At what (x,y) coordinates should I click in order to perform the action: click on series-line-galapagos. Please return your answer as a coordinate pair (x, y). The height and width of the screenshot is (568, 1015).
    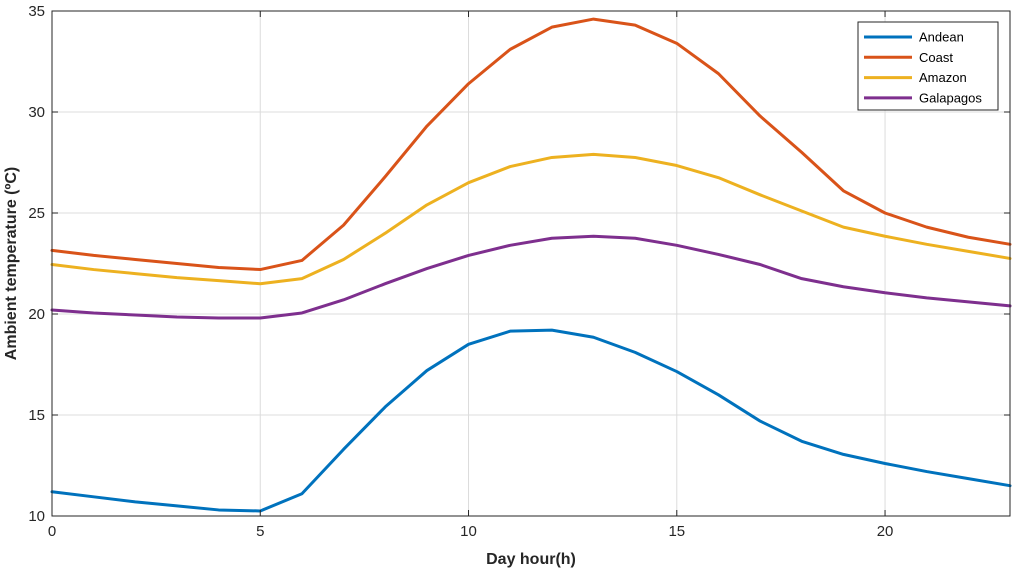
    Looking at the image, I should click on (531, 277).